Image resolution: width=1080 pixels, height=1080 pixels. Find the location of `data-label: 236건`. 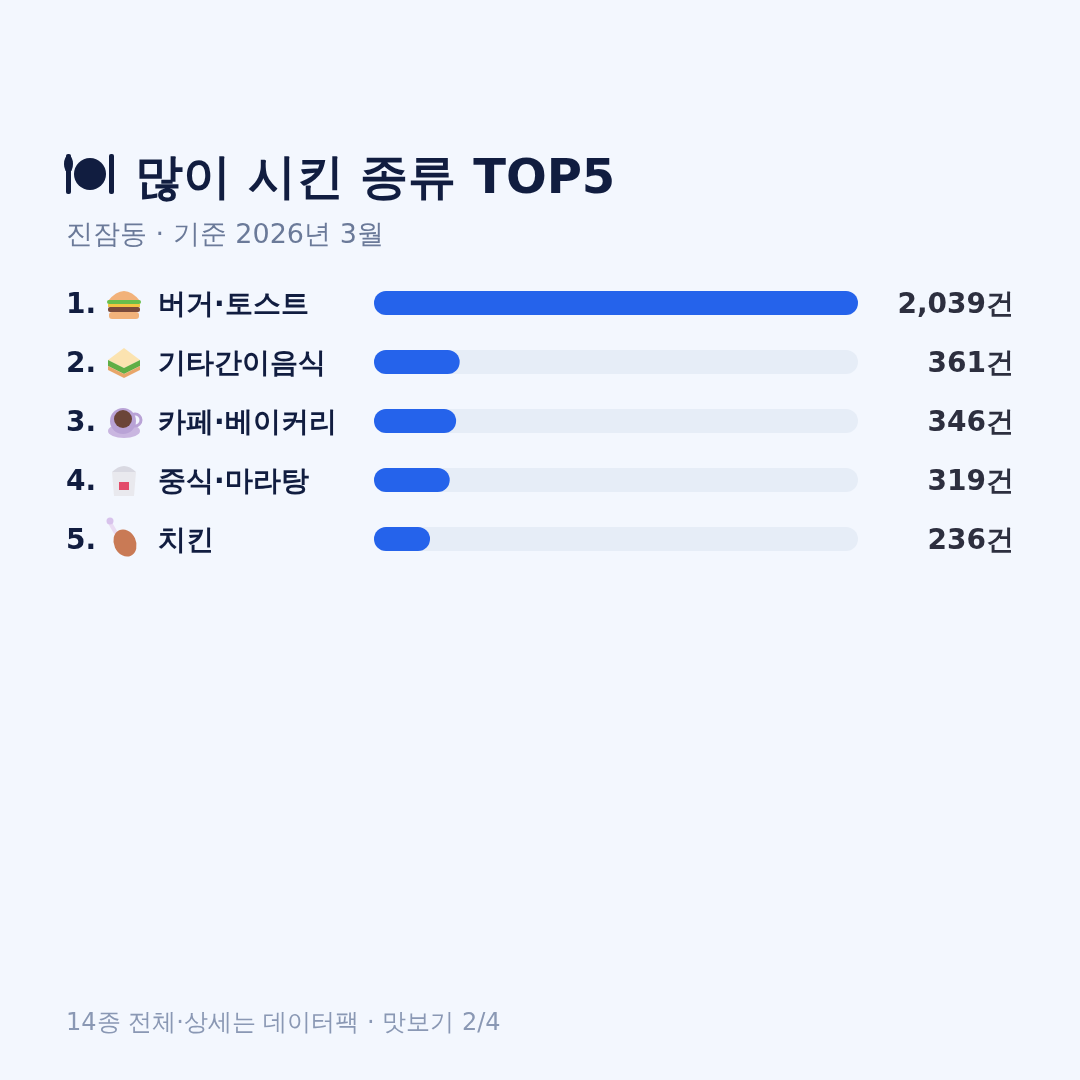

data-label: 236건 is located at coordinates (970, 539).